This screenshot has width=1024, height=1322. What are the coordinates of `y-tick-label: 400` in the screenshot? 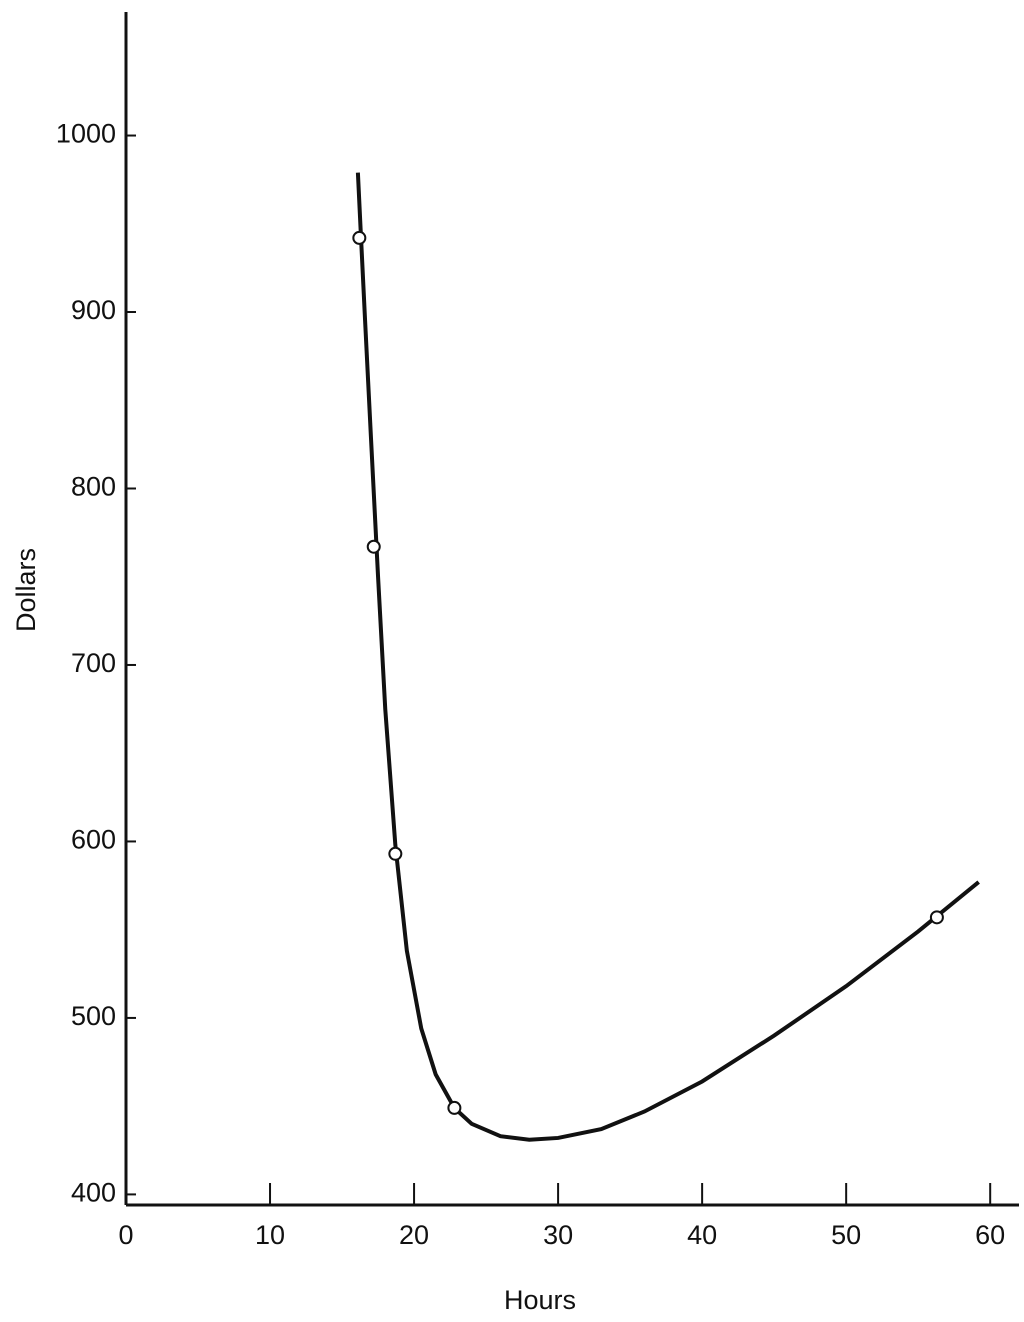 It's located at (93, 1193).